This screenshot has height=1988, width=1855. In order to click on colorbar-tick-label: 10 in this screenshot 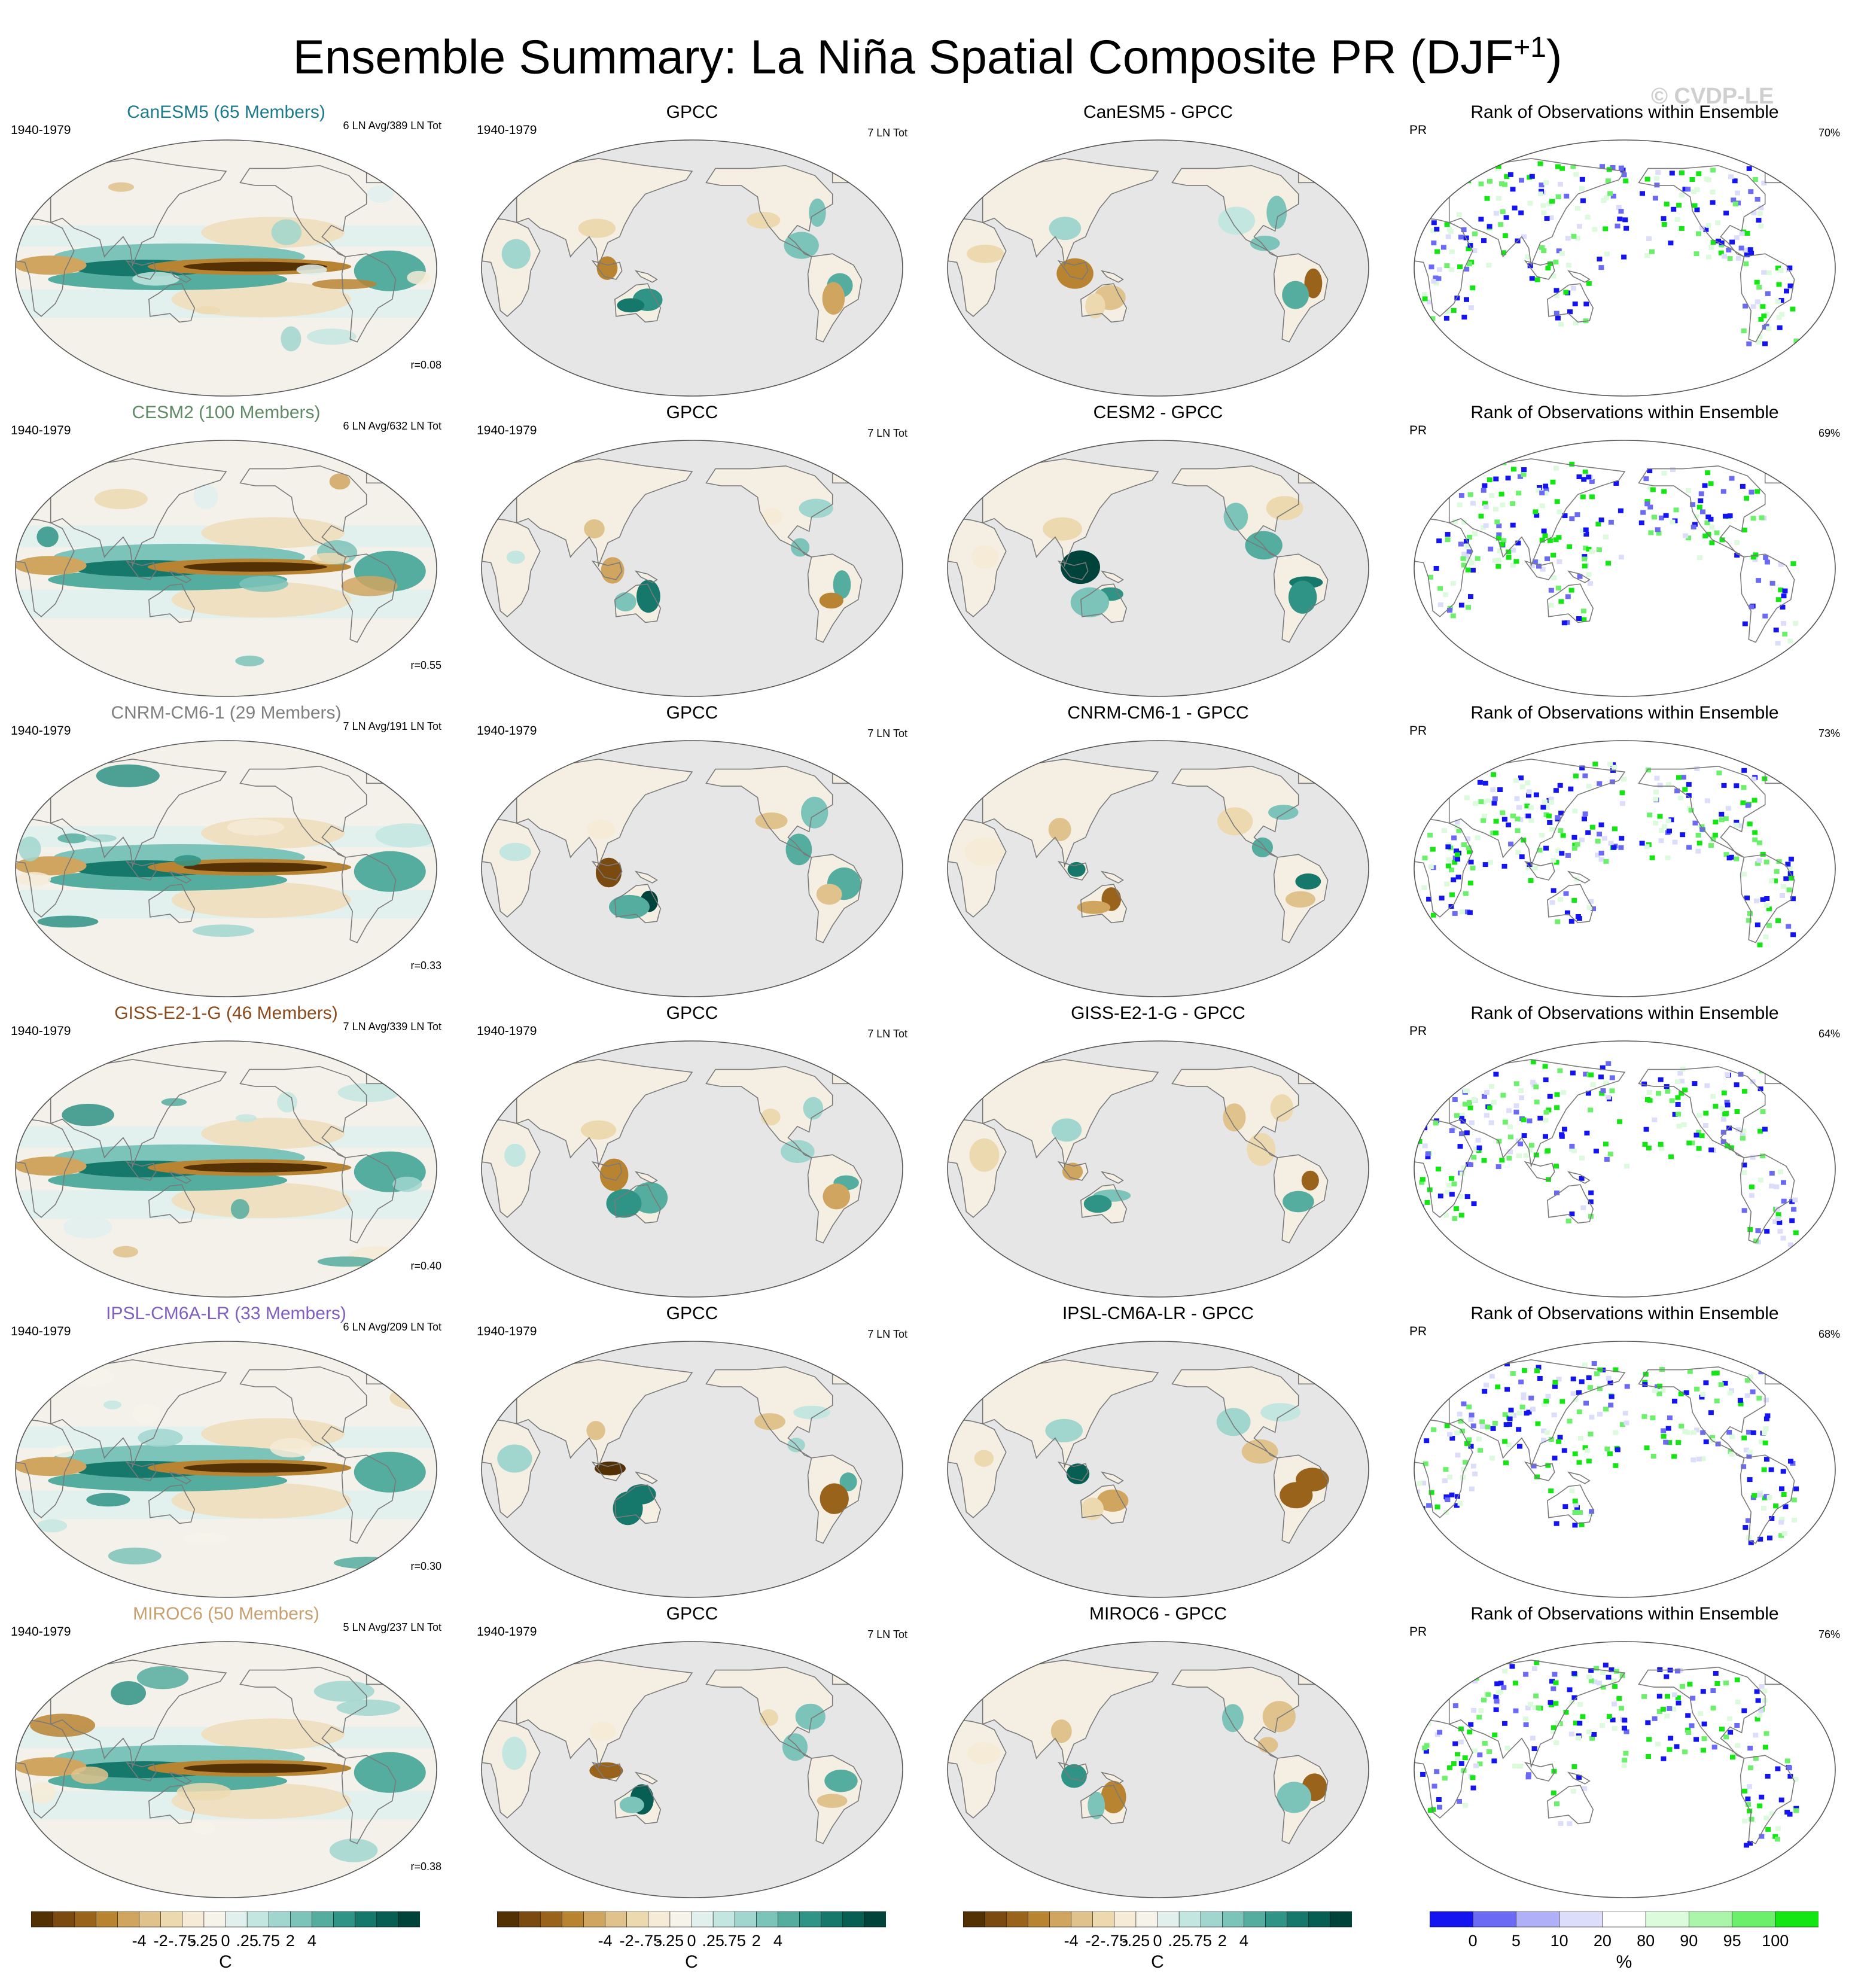, I will do `click(1559, 1941)`.